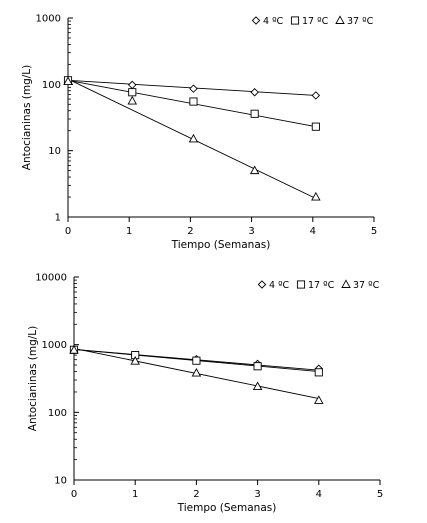 The image size is (427, 523). I want to click on y-tick-label: 1, so click(58, 218).